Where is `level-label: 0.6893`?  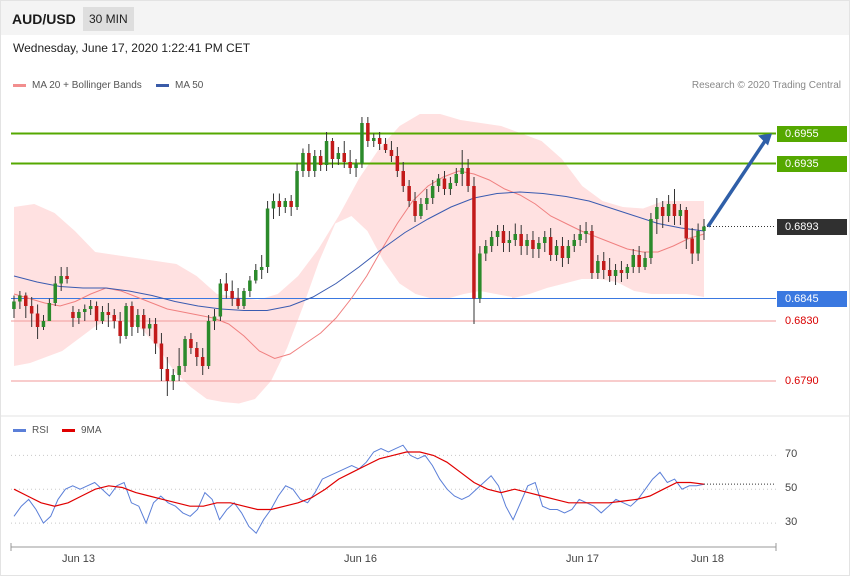 level-label: 0.6893 is located at coordinates (812, 226).